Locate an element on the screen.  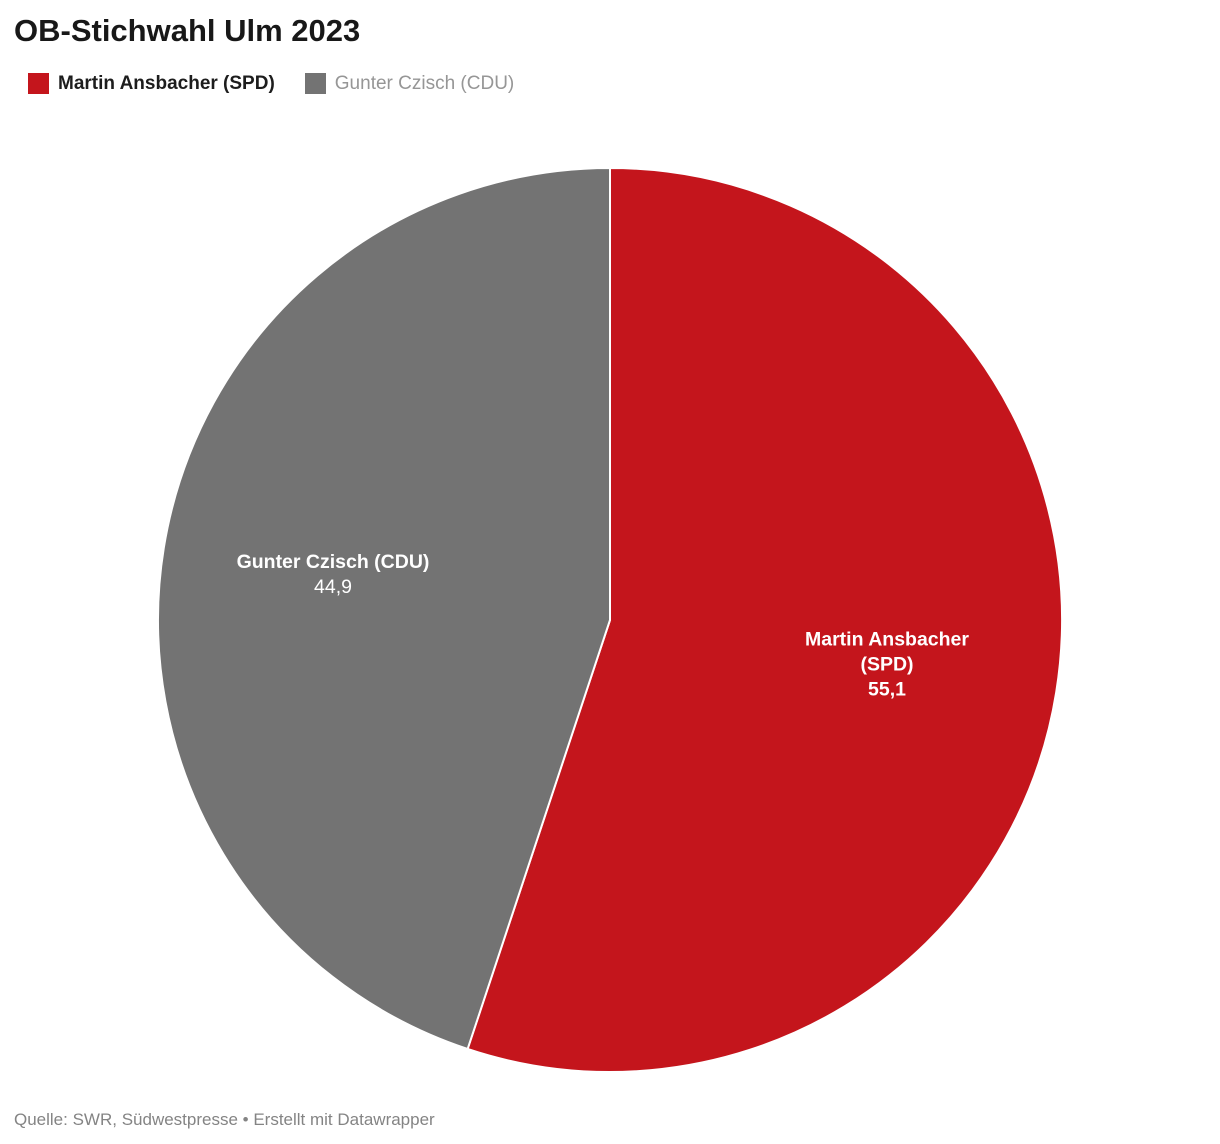
legend-swatch-gray is located at coordinates (315, 84).